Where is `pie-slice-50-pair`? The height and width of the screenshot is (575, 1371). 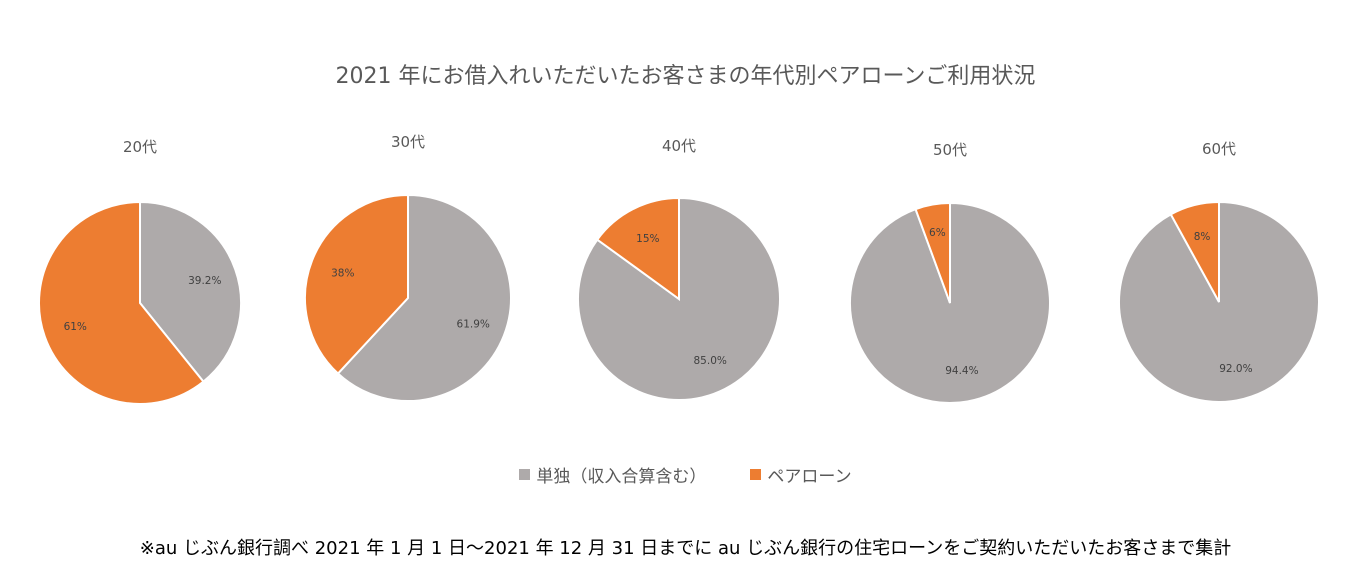 pie-slice-50-pair is located at coordinates (932, 252).